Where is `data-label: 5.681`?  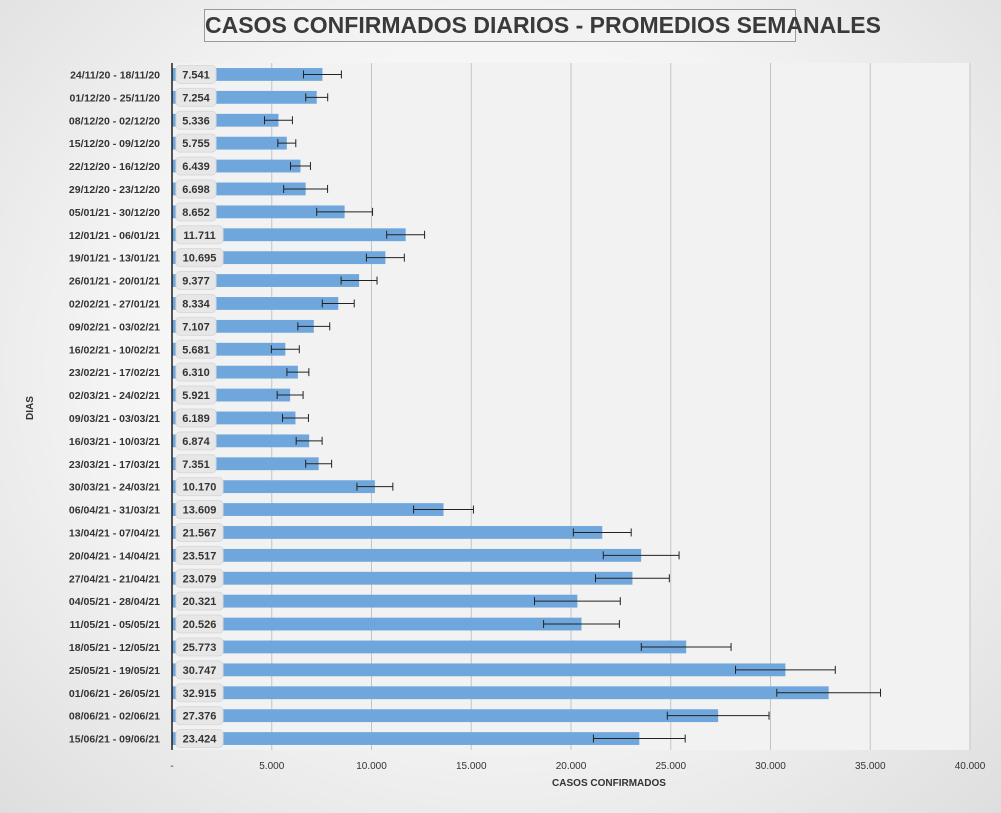 data-label: 5.681 is located at coordinates (196, 350).